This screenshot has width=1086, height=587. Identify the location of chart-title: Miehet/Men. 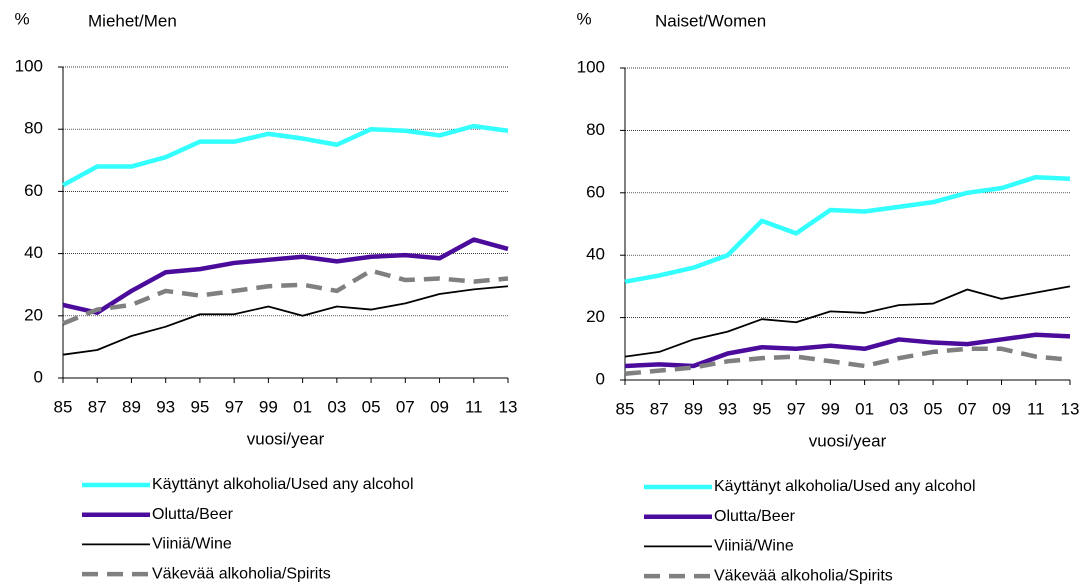
(132, 20).